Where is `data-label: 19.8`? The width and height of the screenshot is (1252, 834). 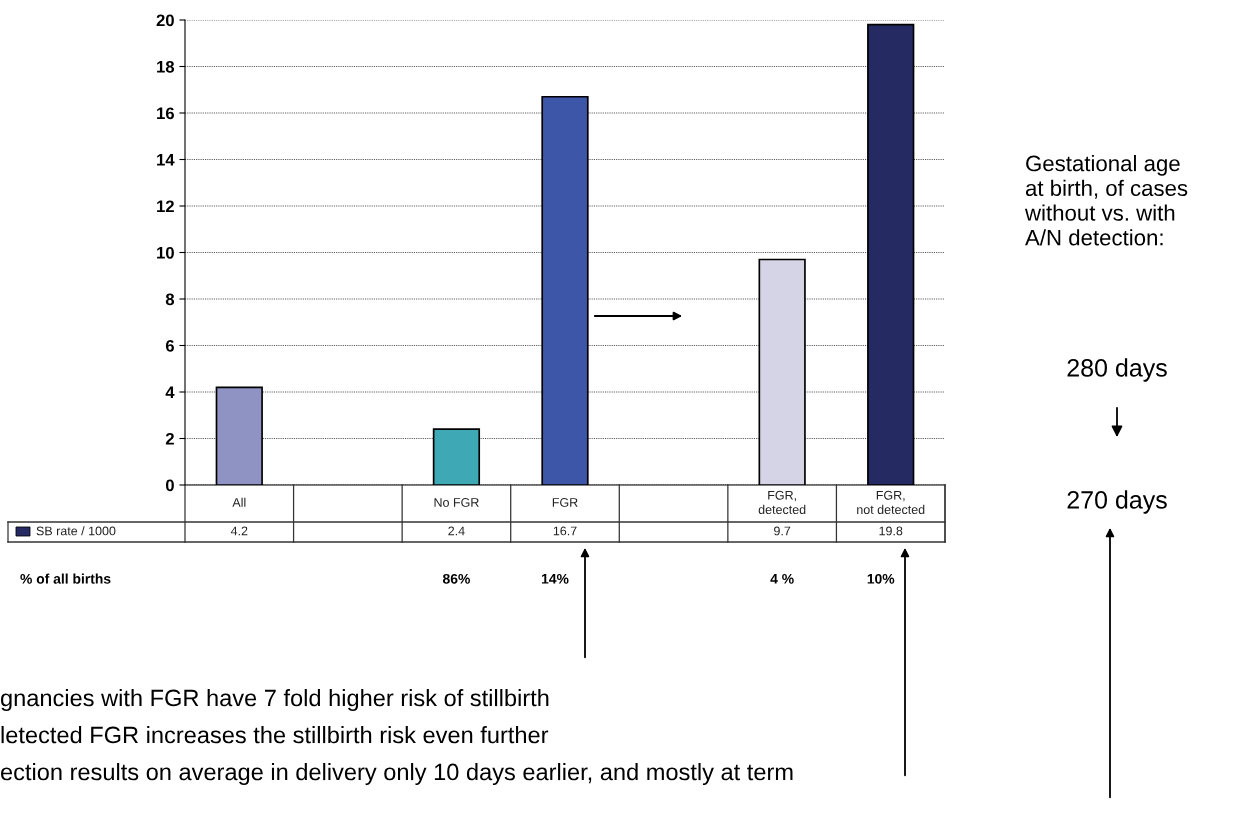 data-label: 19.8 is located at coordinates (891, 531).